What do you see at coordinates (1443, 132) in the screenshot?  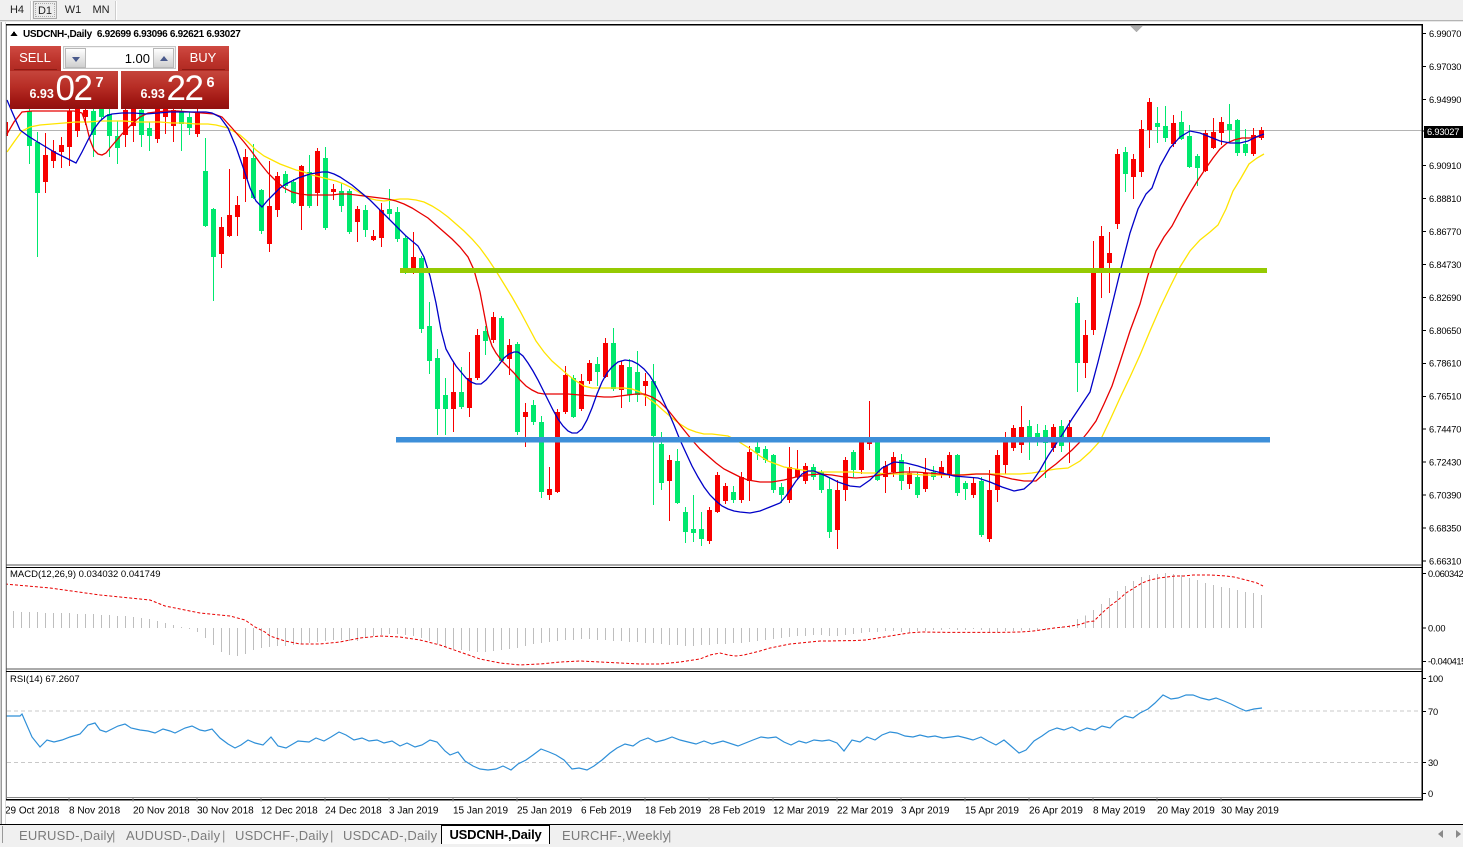 I see `svg-text: 6.93027` at bounding box center [1443, 132].